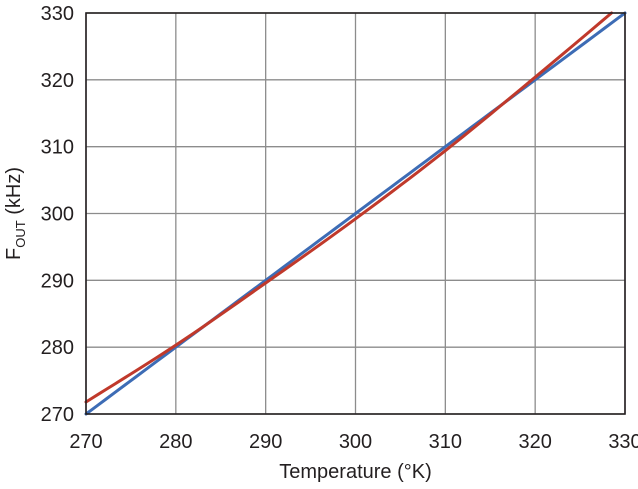  I want to click on y-tick-label: 290, so click(57, 281).